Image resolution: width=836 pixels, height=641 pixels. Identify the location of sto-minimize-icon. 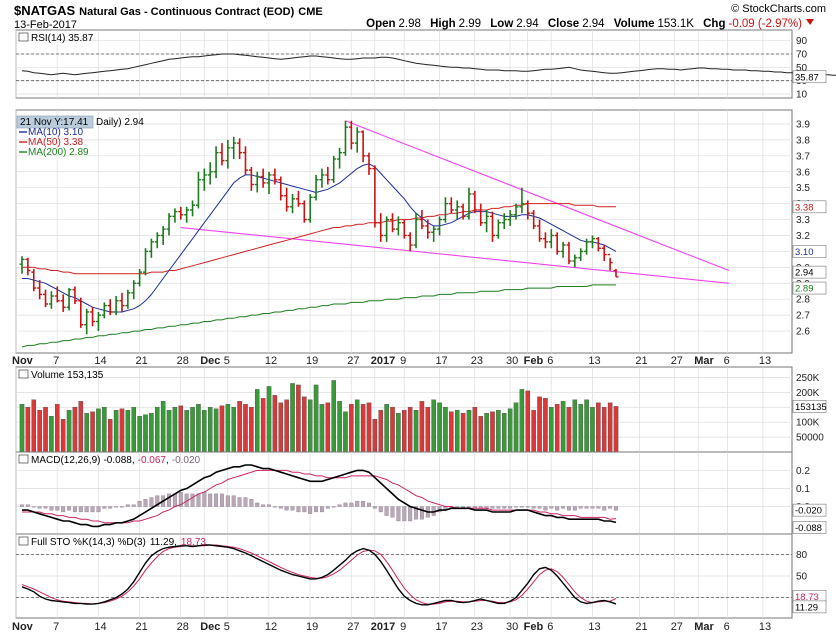
(23, 541).